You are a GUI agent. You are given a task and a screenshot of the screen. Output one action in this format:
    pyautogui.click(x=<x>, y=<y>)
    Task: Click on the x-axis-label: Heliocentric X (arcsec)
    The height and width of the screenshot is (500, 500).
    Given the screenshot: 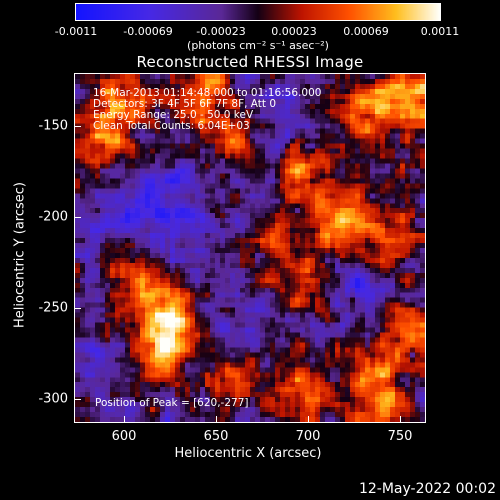 What is the action you would take?
    pyautogui.click(x=248, y=453)
    